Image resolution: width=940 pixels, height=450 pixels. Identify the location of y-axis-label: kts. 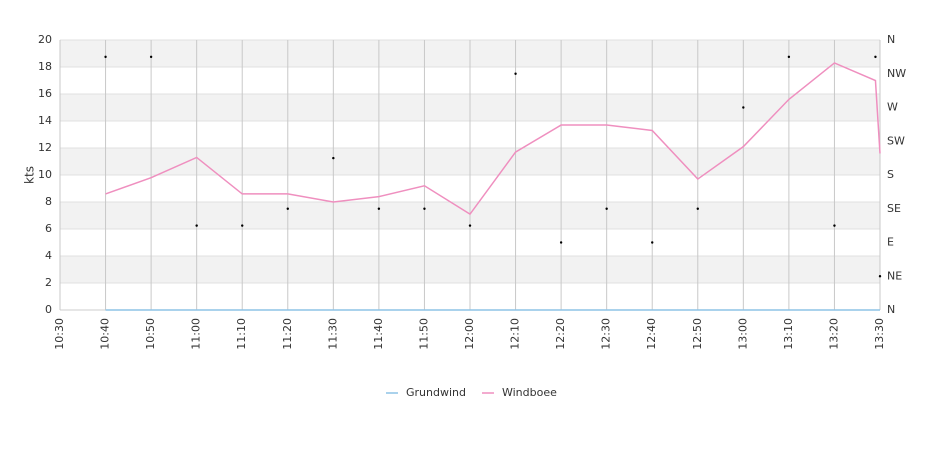
(30, 175).